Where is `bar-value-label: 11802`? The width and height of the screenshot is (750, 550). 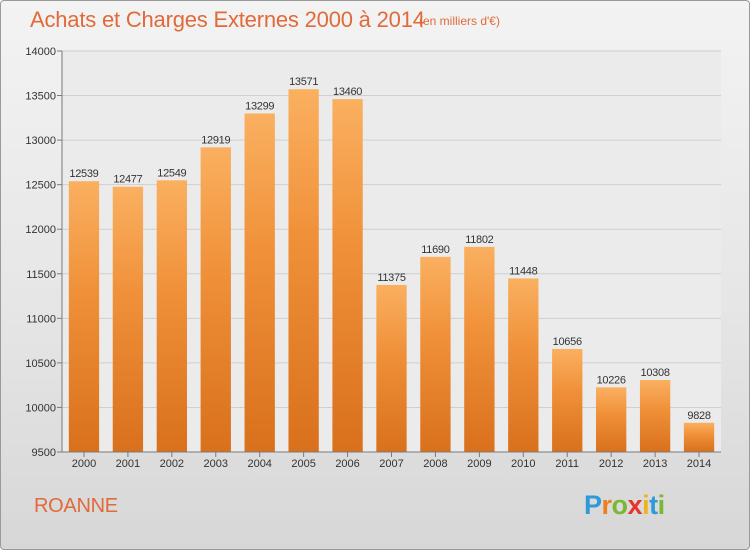
bar-value-label: 11802 is located at coordinates (479, 240).